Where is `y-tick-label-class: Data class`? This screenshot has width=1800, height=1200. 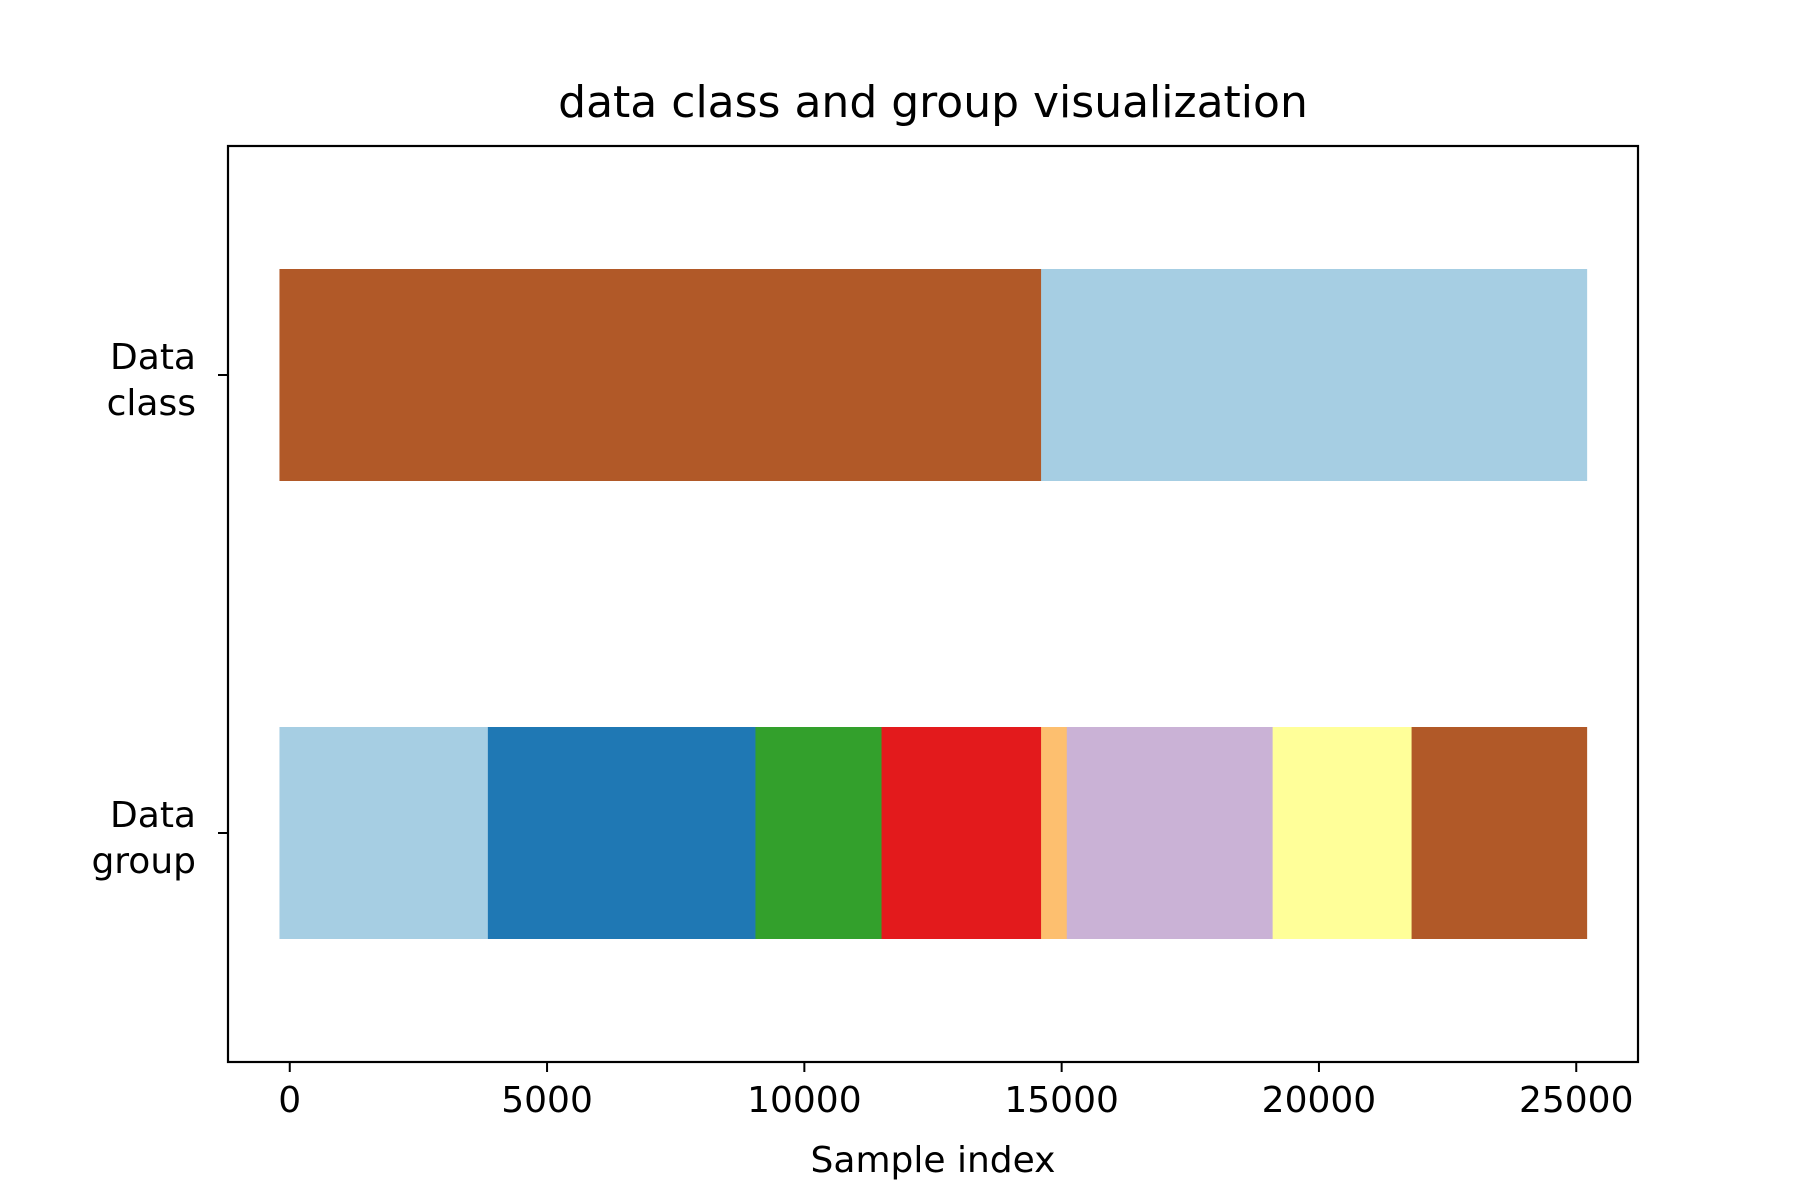 y-tick-label-class: Data class is located at coordinates (151, 380).